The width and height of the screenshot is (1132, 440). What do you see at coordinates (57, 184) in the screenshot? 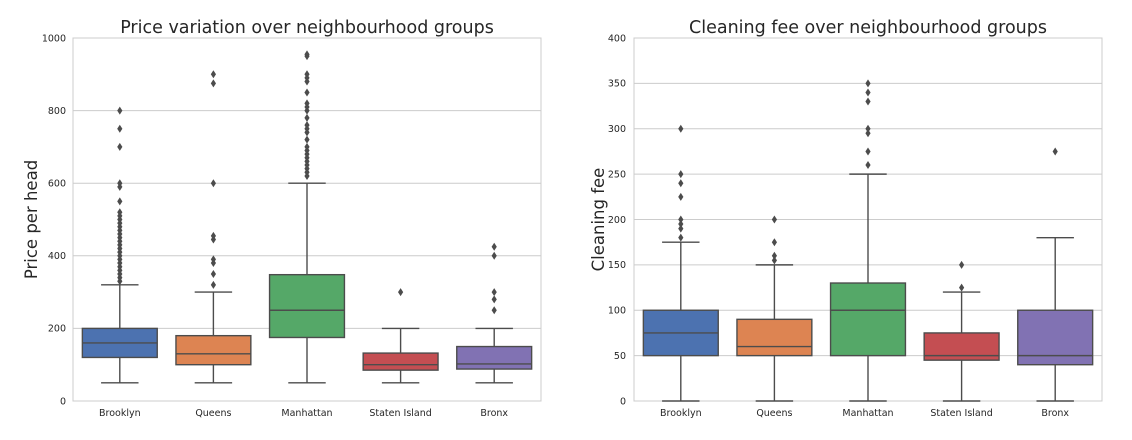
I see `y-tick-label: 600` at bounding box center [57, 184].